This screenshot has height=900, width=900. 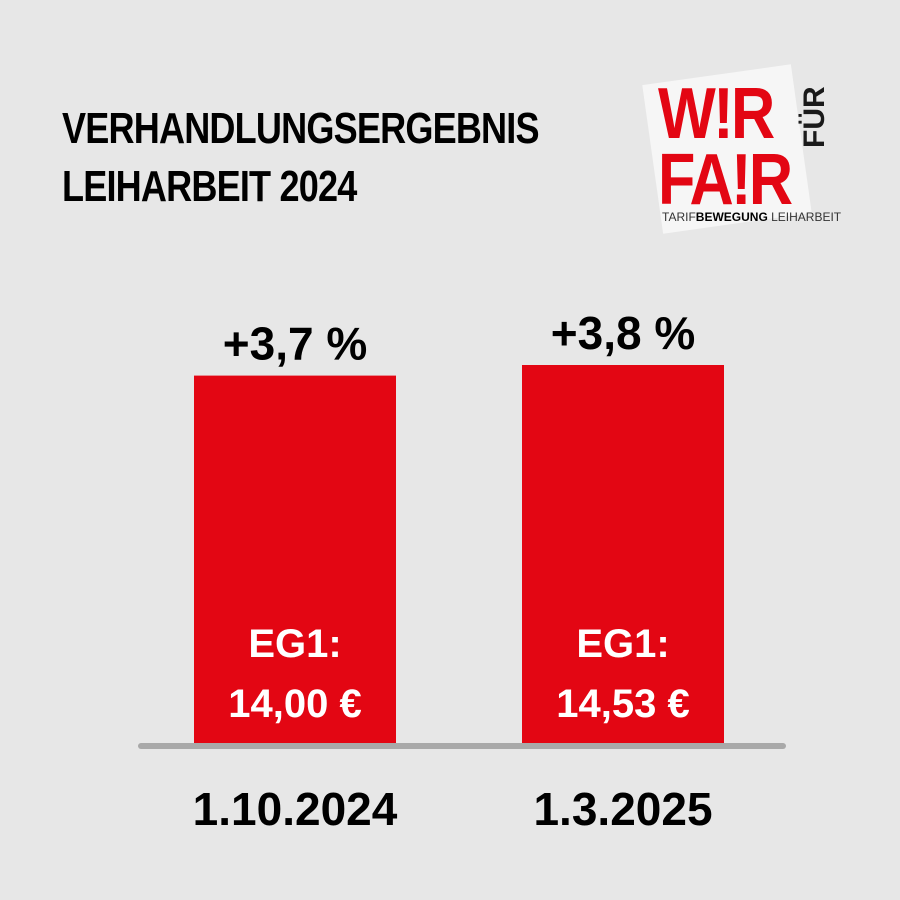 I want to click on title-line-1: VERHANDLUNGSERGEBNIS, so click(x=301, y=128).